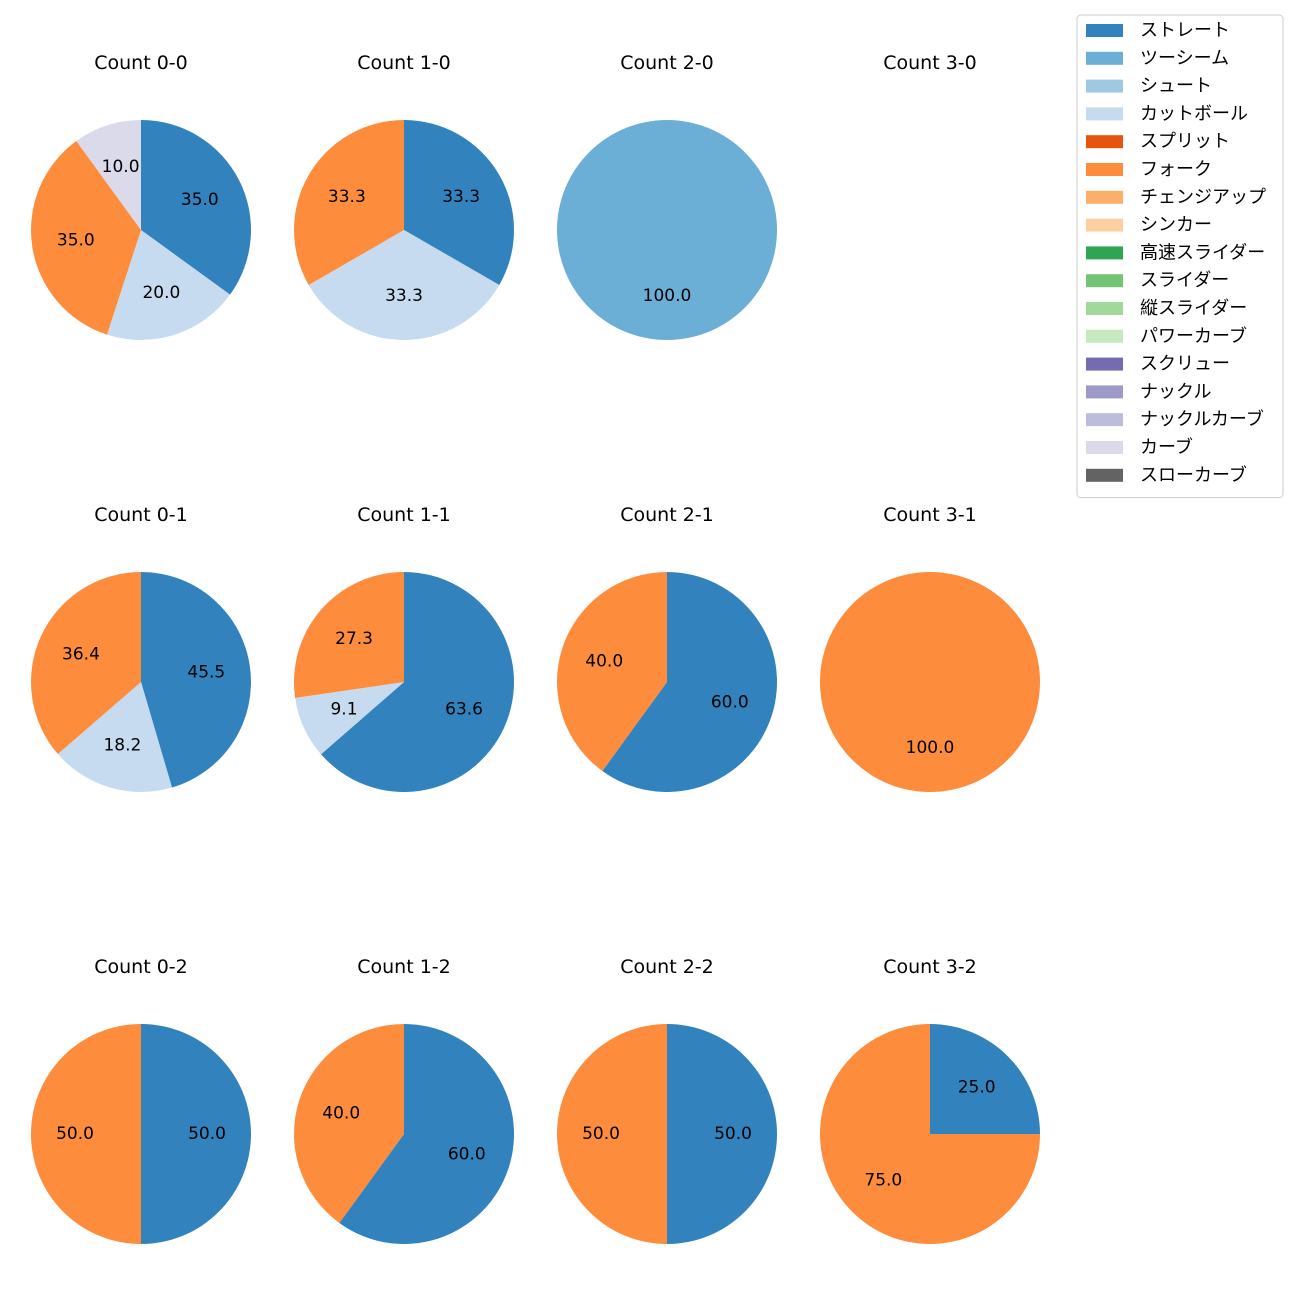 This screenshot has height=1300, width=1300. Describe the element at coordinates (1193, 475) in the screenshot. I see `legend-entry-label: スローカーブ` at that location.